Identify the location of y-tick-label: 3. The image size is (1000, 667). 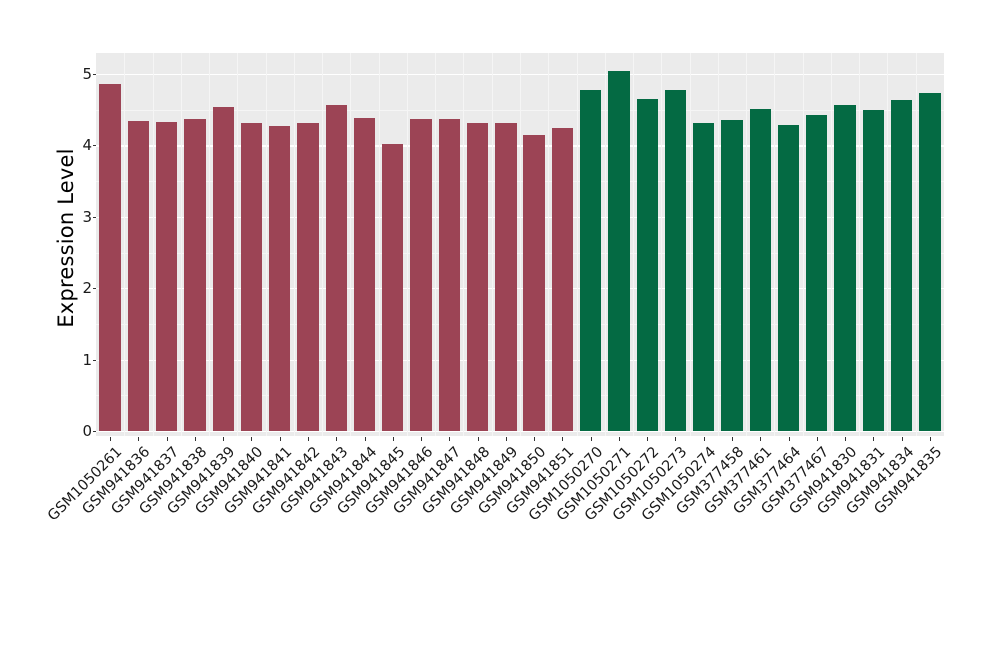
(87, 216).